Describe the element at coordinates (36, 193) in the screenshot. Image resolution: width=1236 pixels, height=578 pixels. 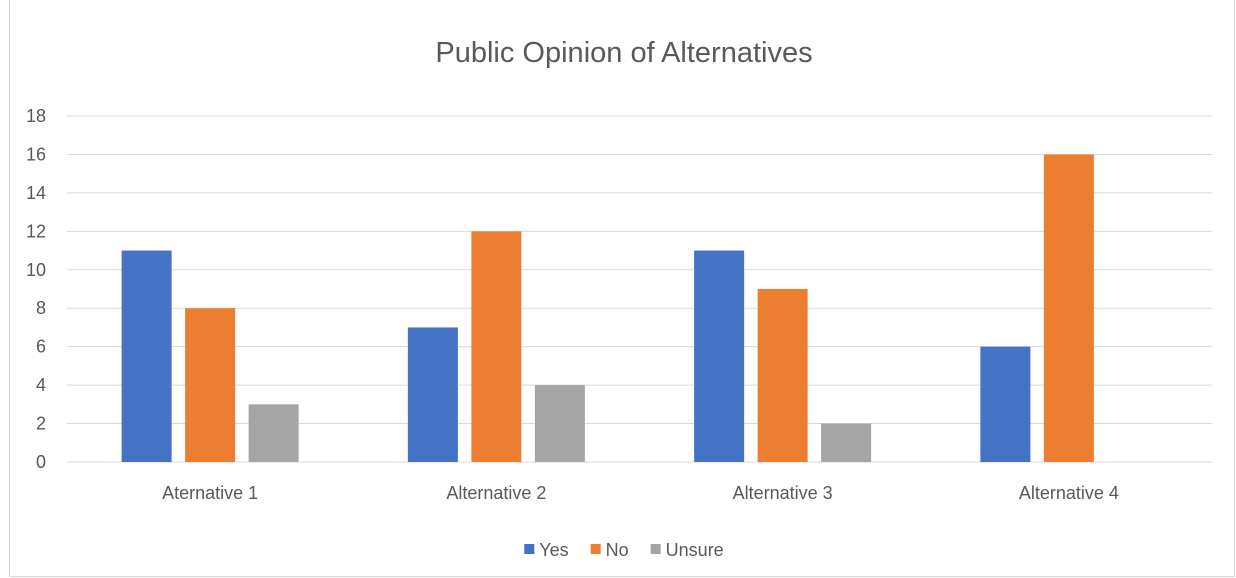
I see `y-tick-label: 14` at that location.